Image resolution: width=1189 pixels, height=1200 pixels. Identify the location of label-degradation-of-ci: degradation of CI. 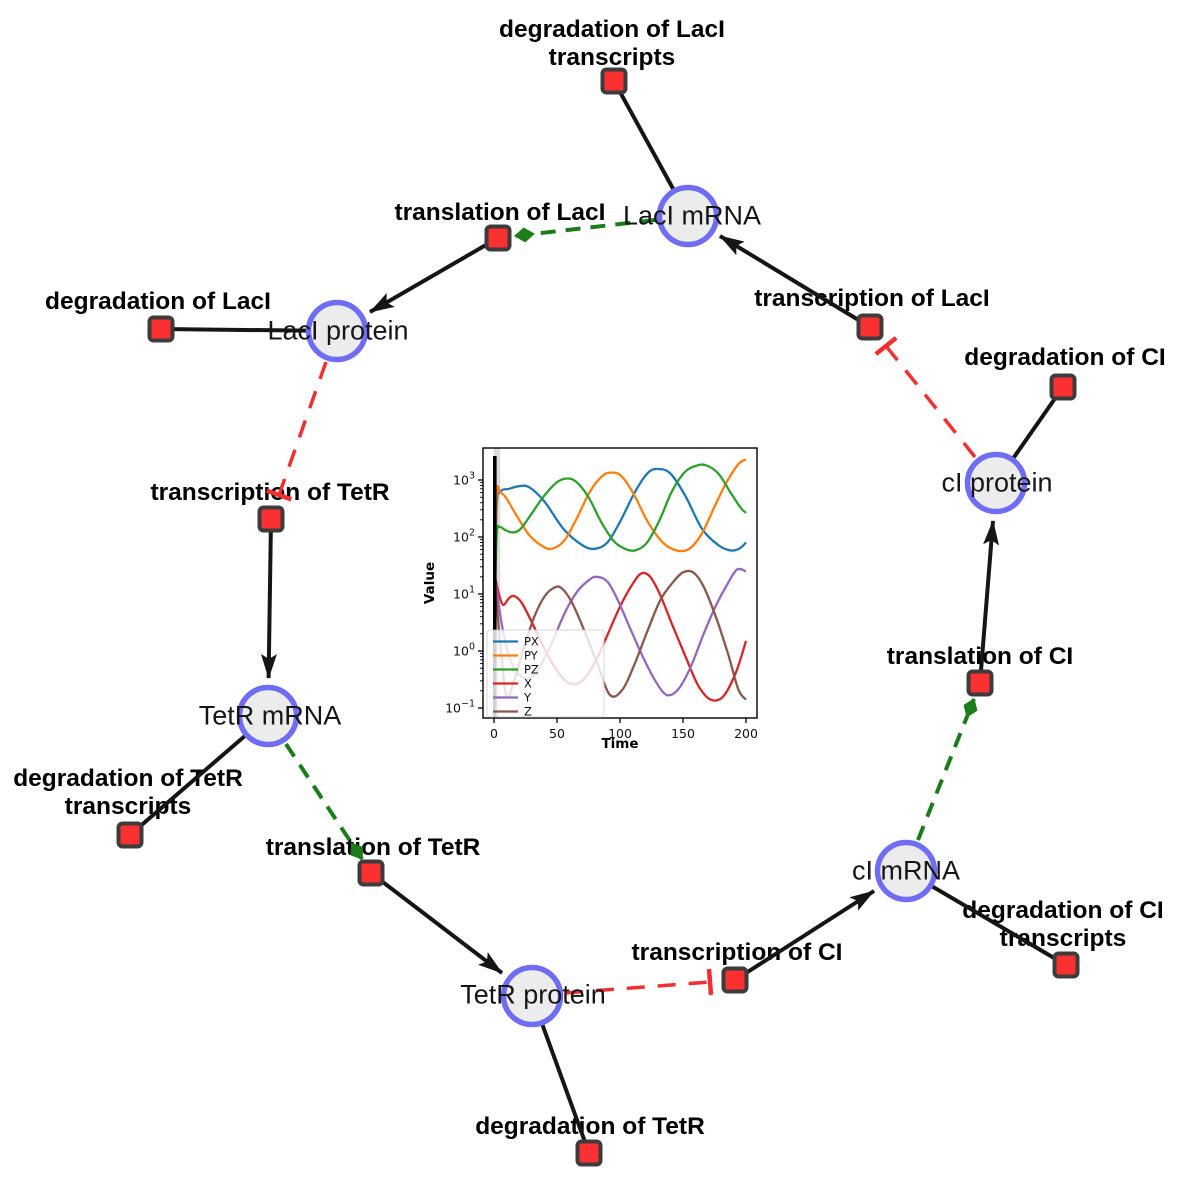
(1065, 357).